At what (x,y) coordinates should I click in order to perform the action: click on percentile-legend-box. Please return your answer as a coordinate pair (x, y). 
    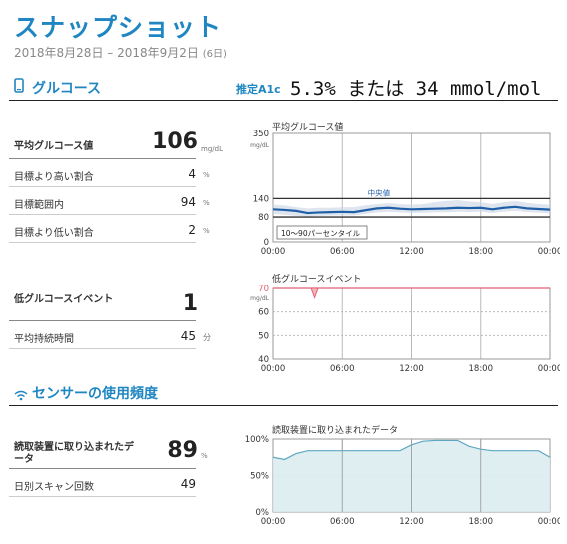
    Looking at the image, I should click on (322, 232).